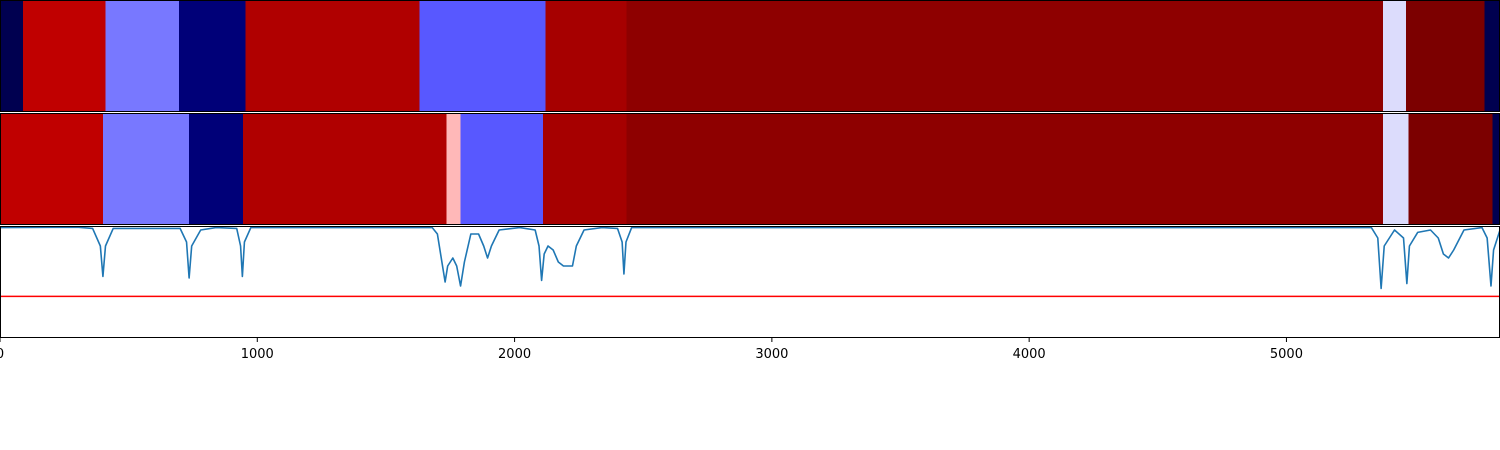 This screenshot has height=450, width=1500. What do you see at coordinates (1286, 354) in the screenshot?
I see `x-tick-label-5000: 5000` at bounding box center [1286, 354].